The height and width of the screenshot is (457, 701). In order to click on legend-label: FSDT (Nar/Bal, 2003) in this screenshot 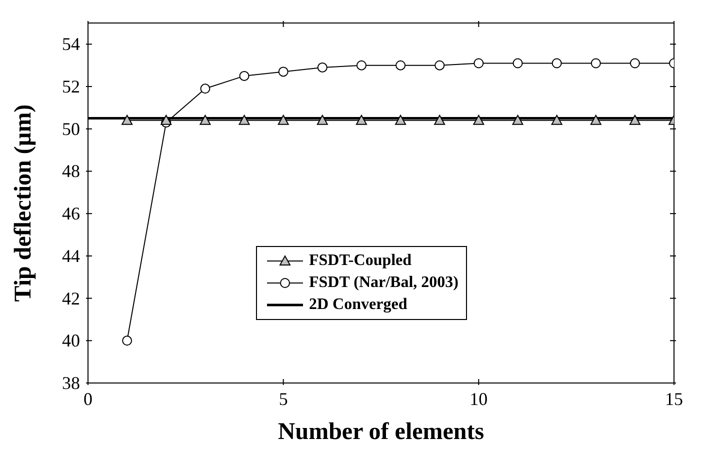, I will do `click(383, 283)`.